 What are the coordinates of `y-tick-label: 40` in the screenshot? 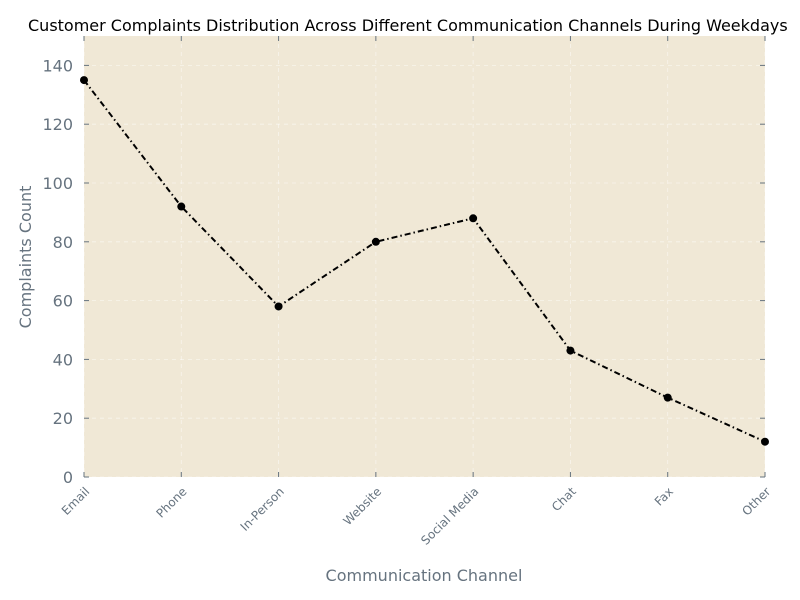 It's located at (63, 359).